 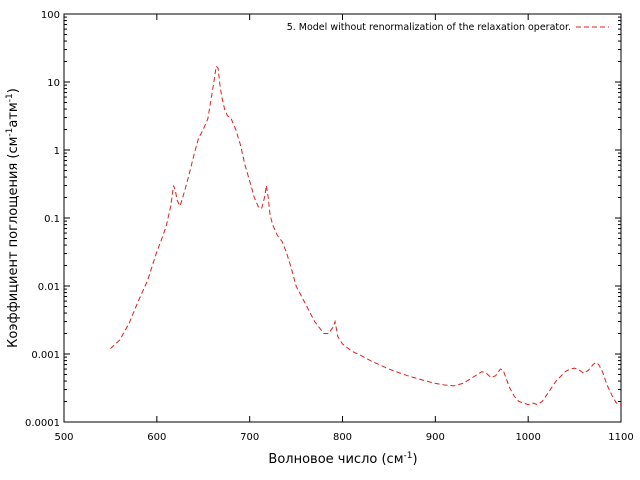 What do you see at coordinates (527, 437) in the screenshot?
I see `x-tick-label: 1000` at bounding box center [527, 437].